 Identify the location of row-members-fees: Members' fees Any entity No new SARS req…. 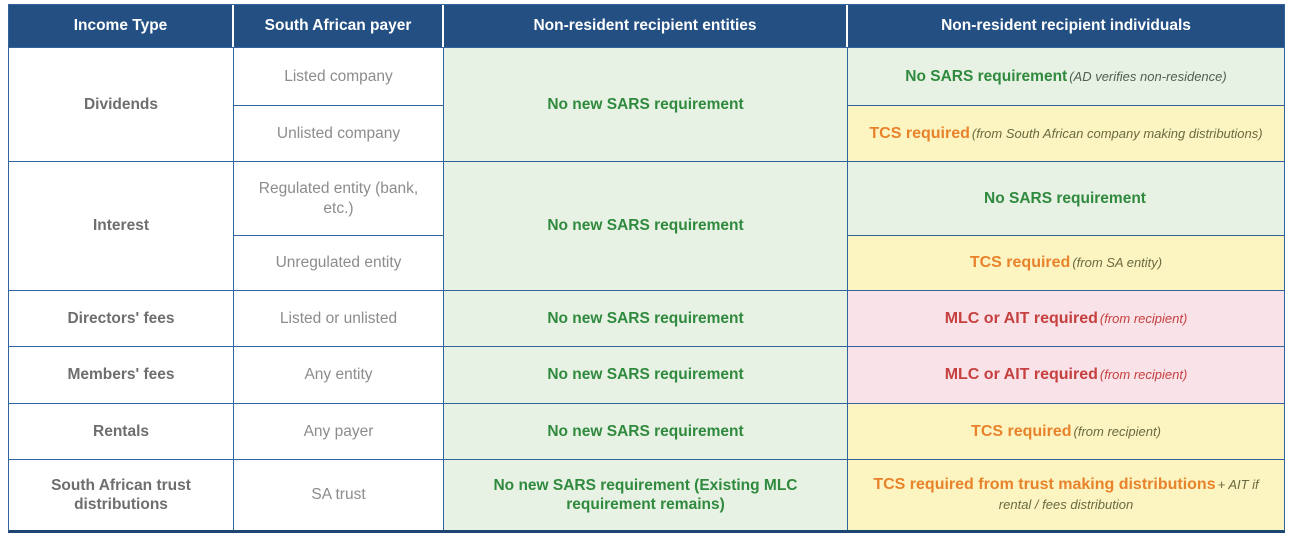
(646, 374).